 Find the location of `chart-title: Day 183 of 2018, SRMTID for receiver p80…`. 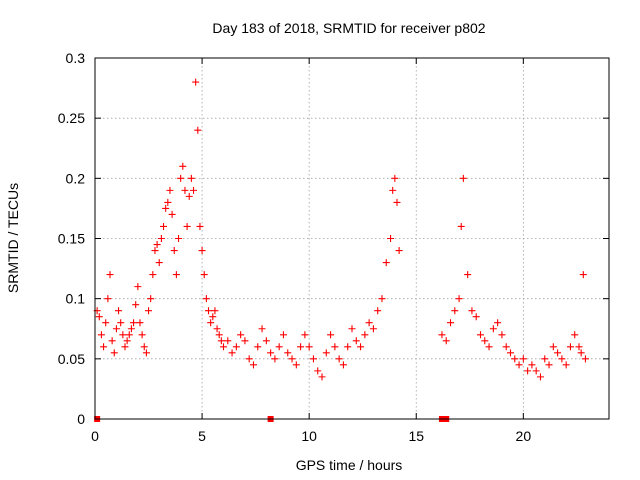

chart-title: Day 183 of 2018, SRMTID for receiver p80… is located at coordinates (348, 28).